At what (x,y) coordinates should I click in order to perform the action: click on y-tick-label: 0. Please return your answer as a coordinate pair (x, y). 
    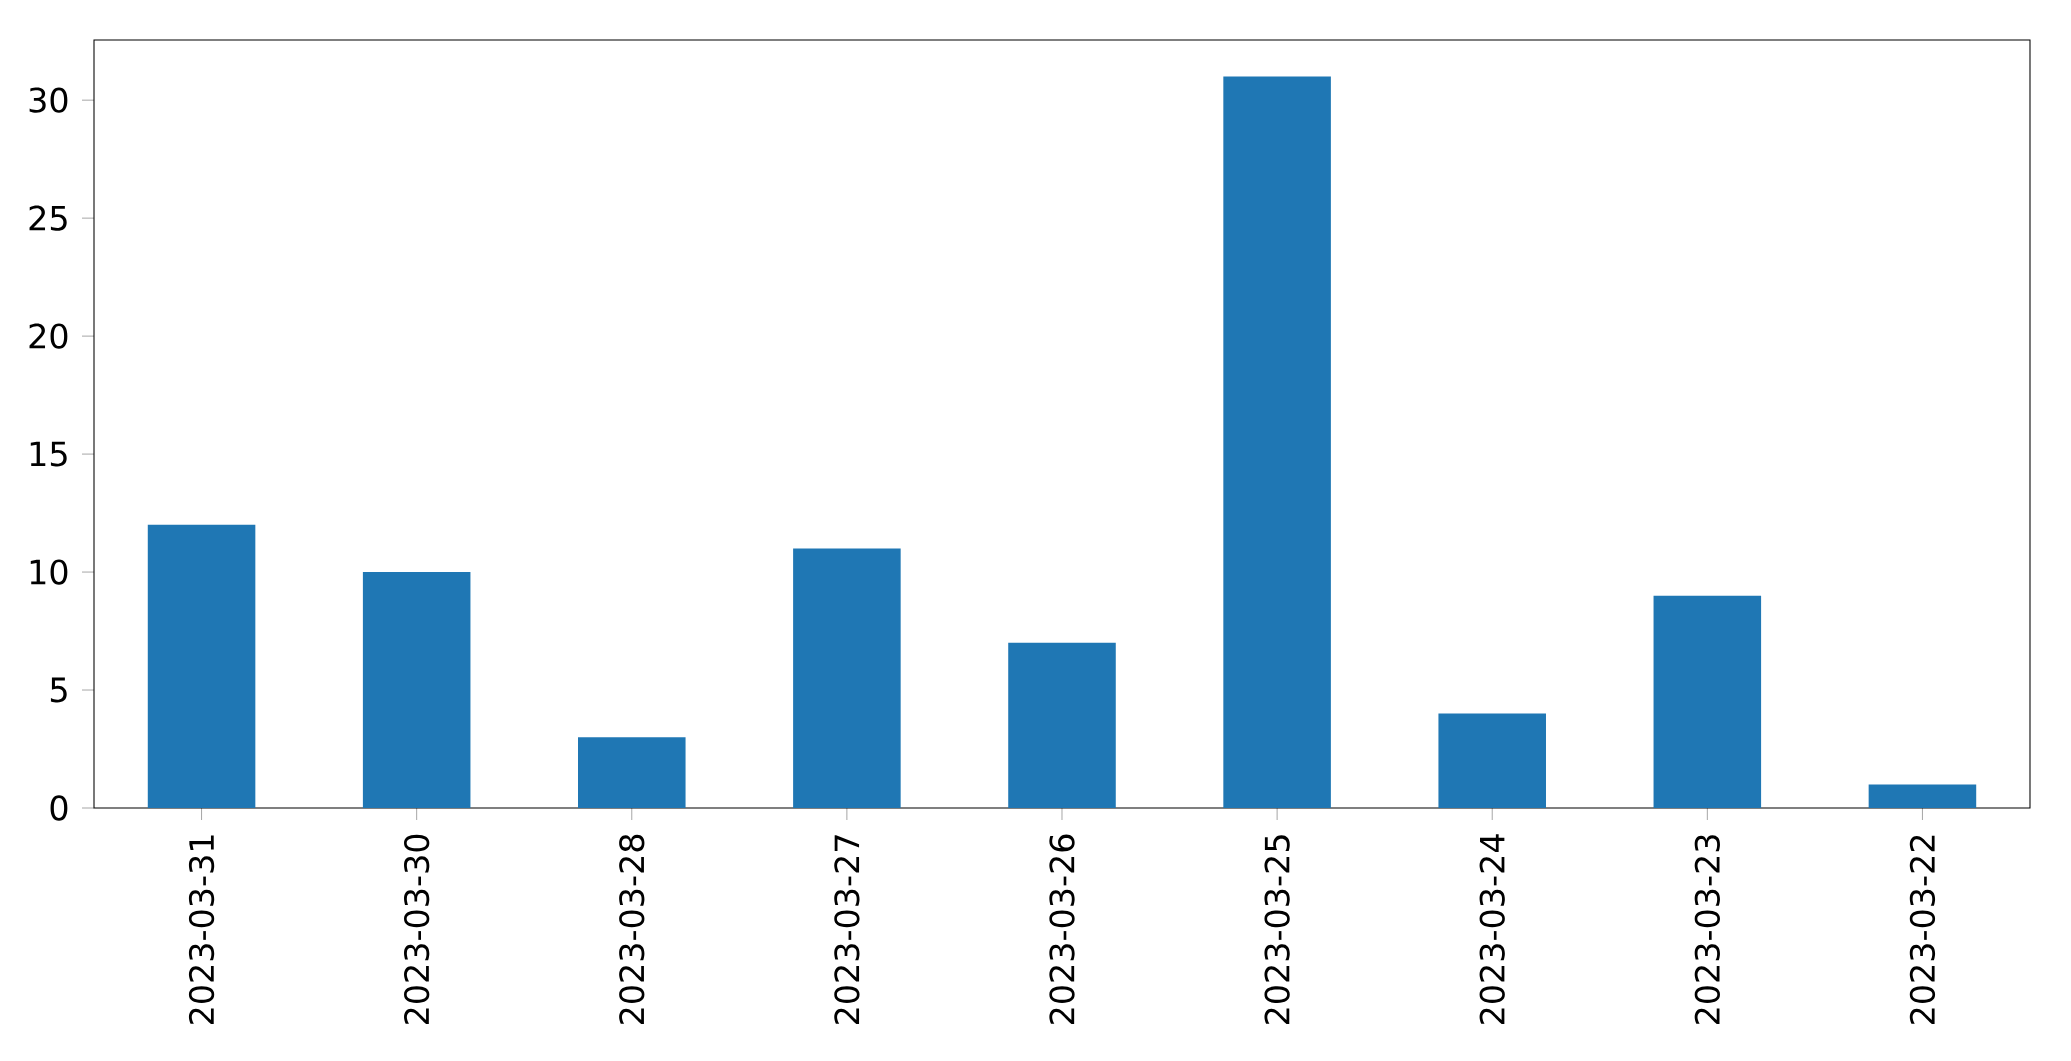
    Looking at the image, I should click on (59, 808).